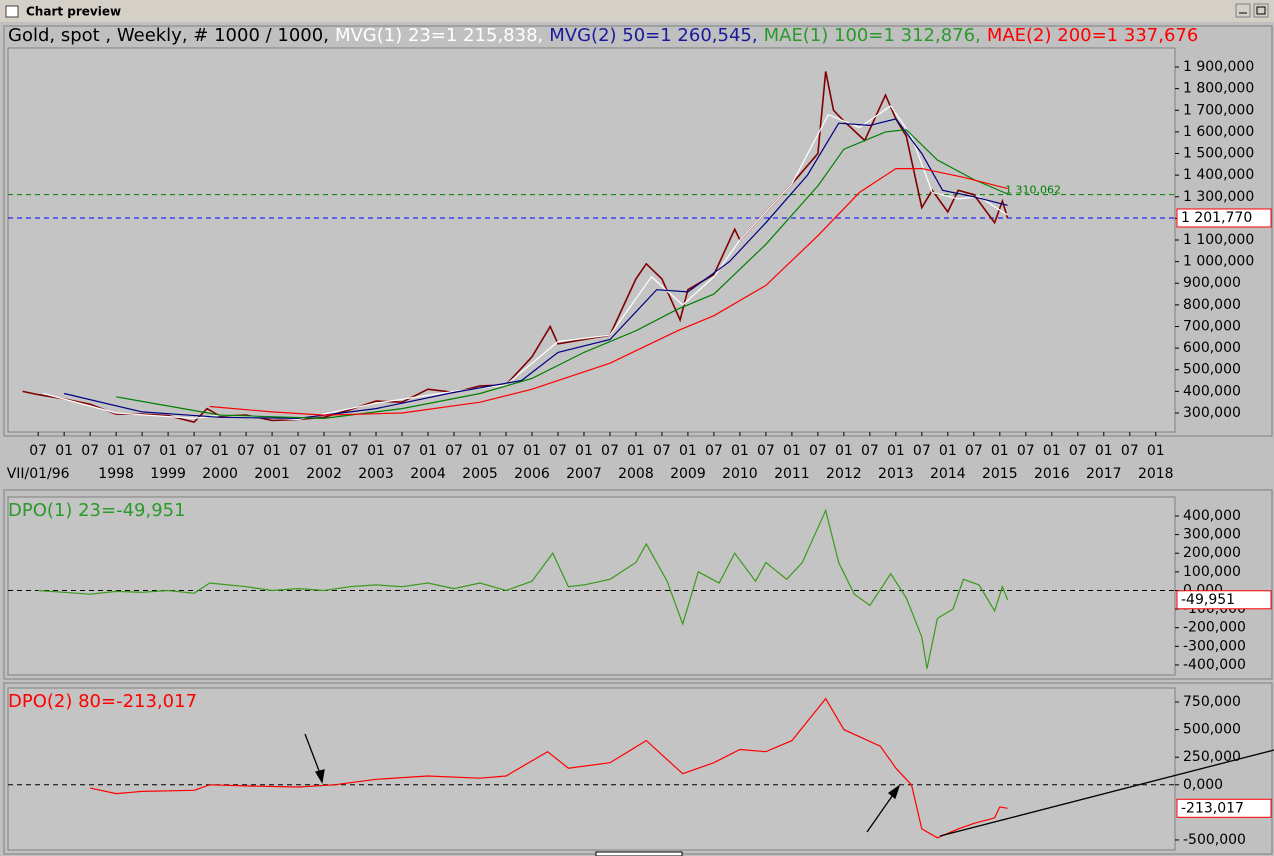 Image resolution: width=1274 pixels, height=856 pixels. I want to click on chart-title: DPO(2) 80=-213,017, so click(102, 701).